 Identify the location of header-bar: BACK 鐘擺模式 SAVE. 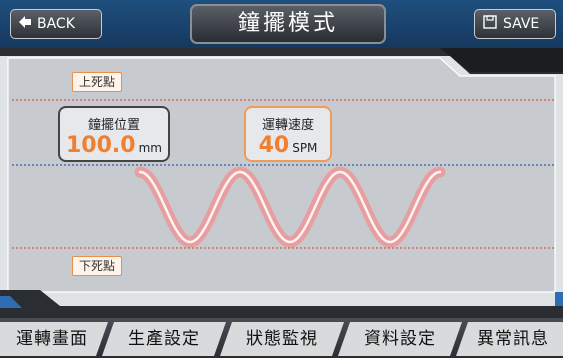
(281, 24).